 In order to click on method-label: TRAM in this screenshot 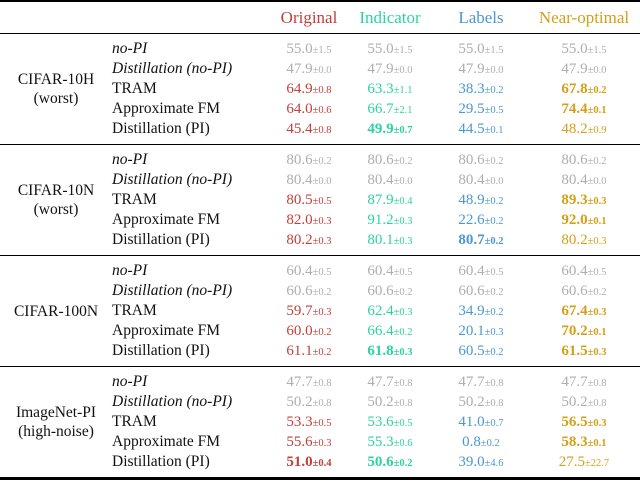, I will do `click(134, 199)`.